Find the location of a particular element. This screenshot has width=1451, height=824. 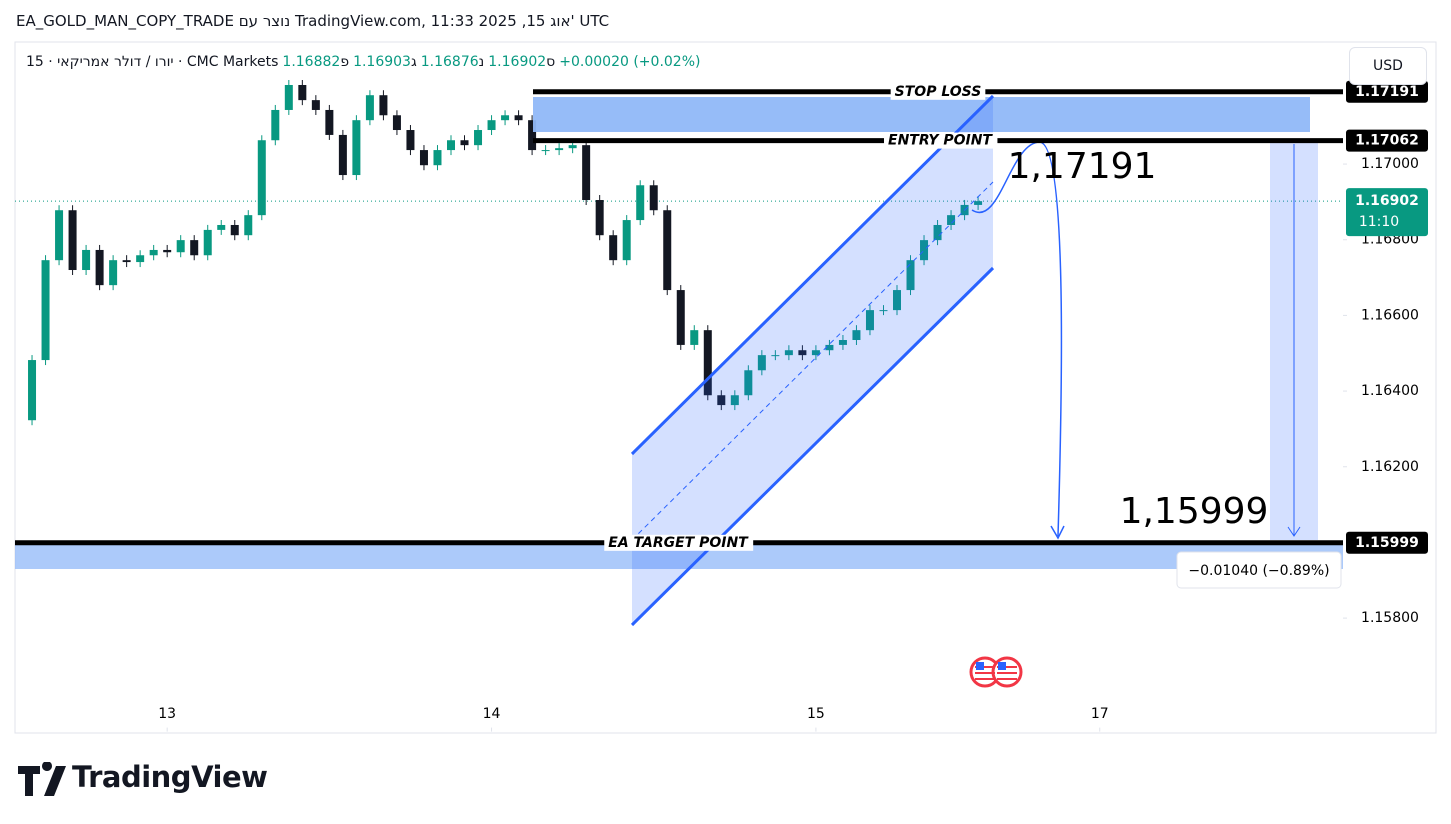

y-tick-label: 1.16400 is located at coordinates (1390, 391).